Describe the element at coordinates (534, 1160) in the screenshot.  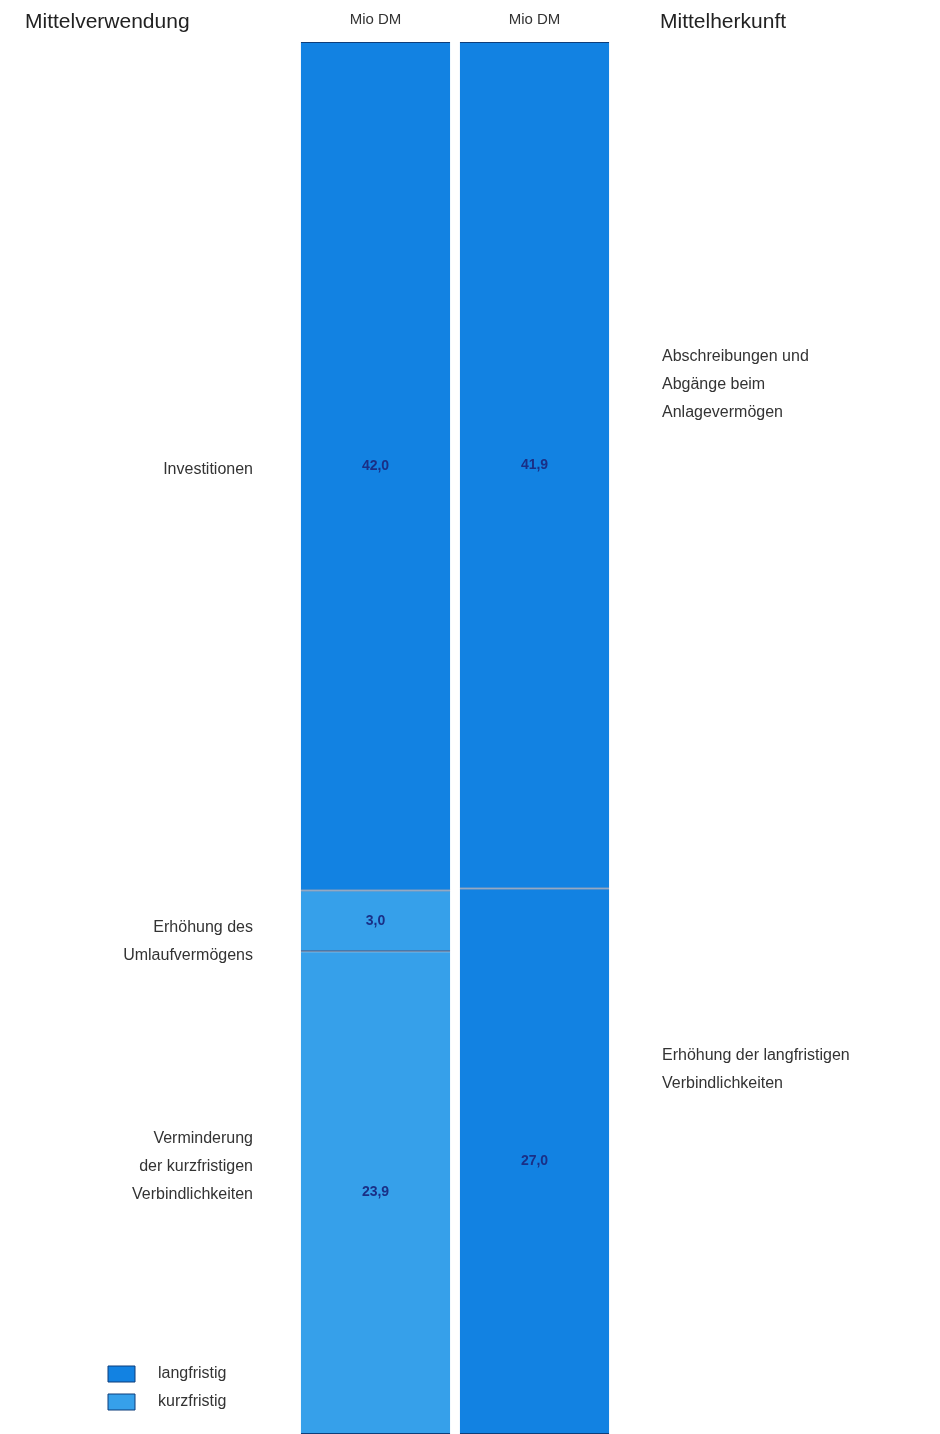
I see `data-label: 27,0` at that location.